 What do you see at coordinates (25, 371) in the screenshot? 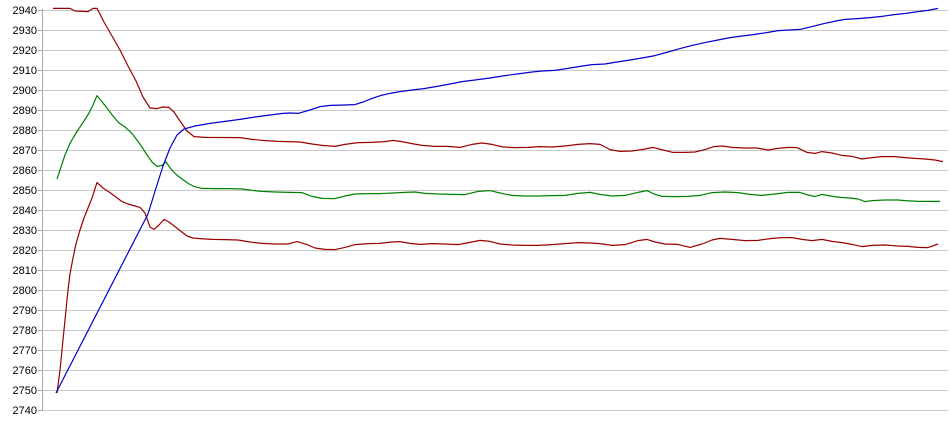
I see `y-axis-tick-label: 2760` at bounding box center [25, 371].